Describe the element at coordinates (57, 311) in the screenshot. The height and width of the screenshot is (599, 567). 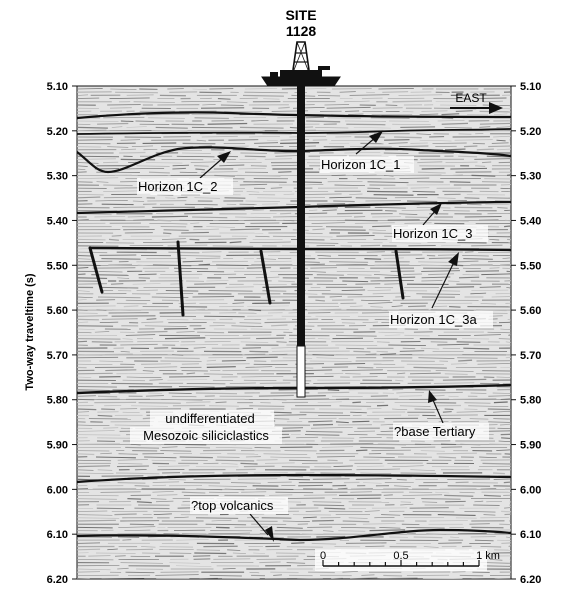
I see `y-tick-label-left: 5.60` at that location.